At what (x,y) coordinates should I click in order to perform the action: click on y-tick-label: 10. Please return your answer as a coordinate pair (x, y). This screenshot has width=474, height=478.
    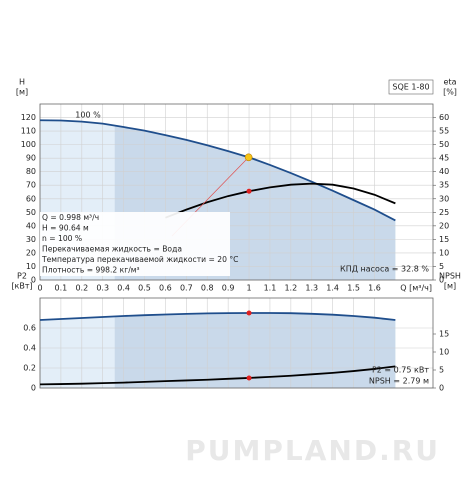
    Looking at the image, I should click on (31, 266).